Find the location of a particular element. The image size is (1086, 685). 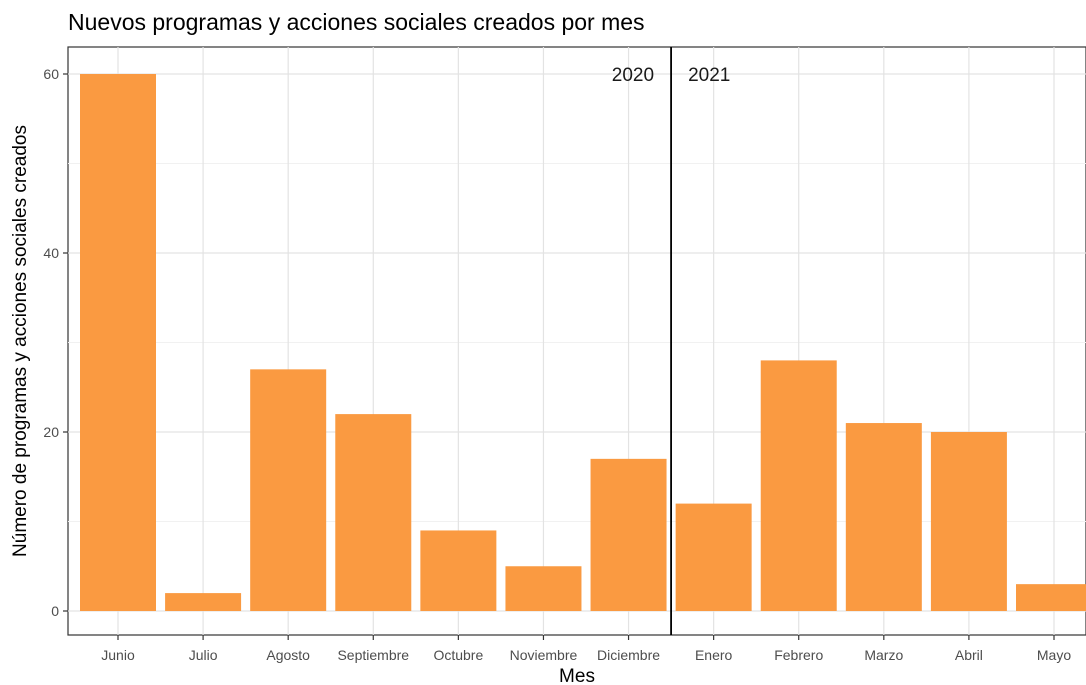

bar-julio is located at coordinates (203, 602).